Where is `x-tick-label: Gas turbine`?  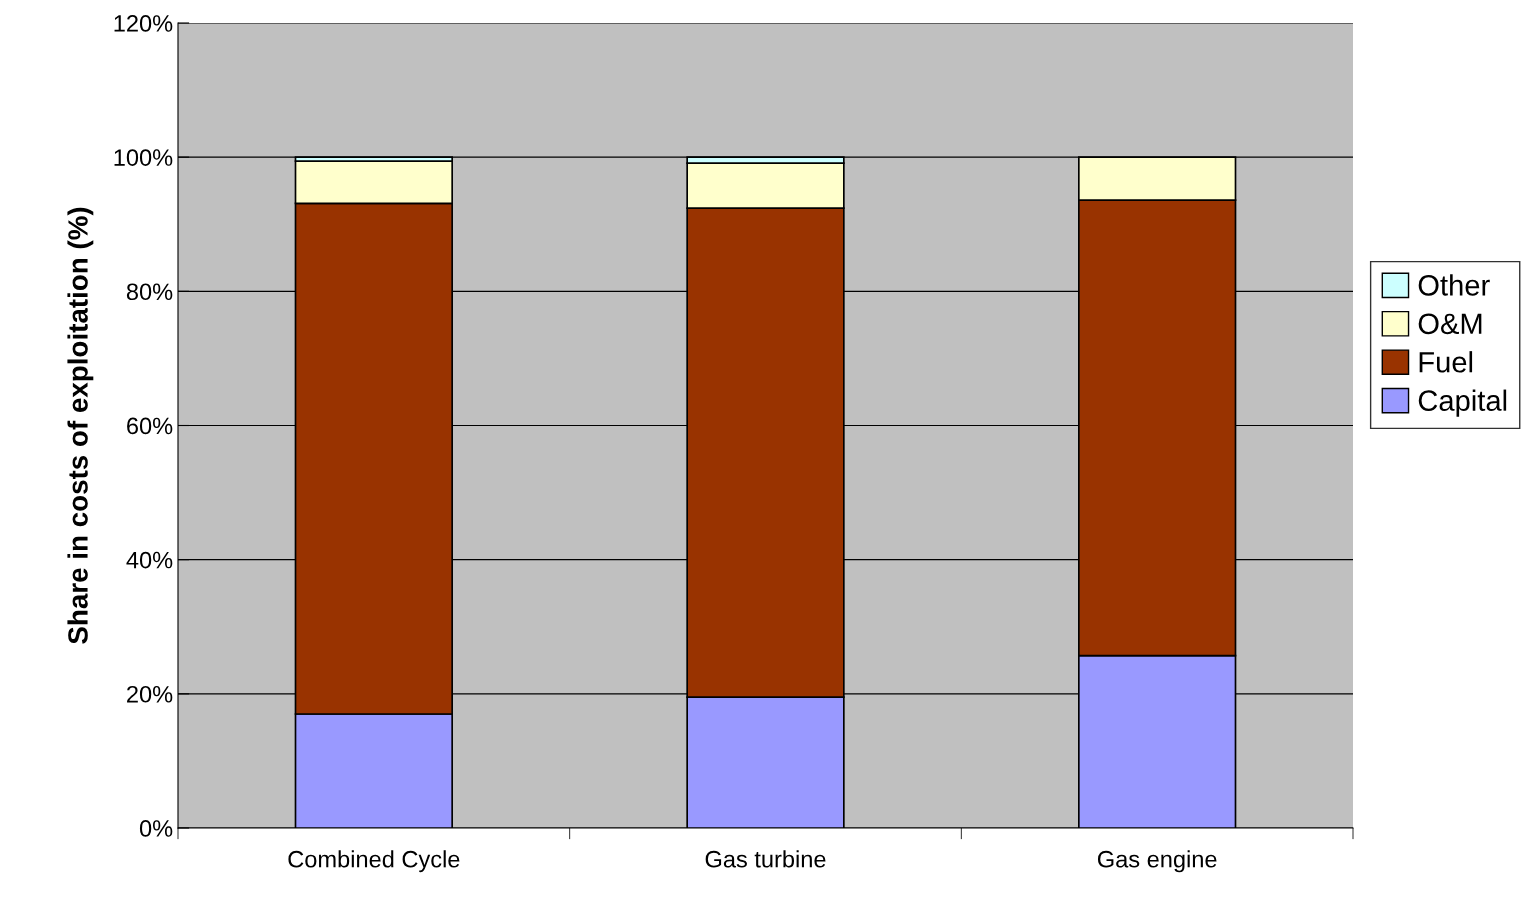 x-tick-label: Gas turbine is located at coordinates (765, 859).